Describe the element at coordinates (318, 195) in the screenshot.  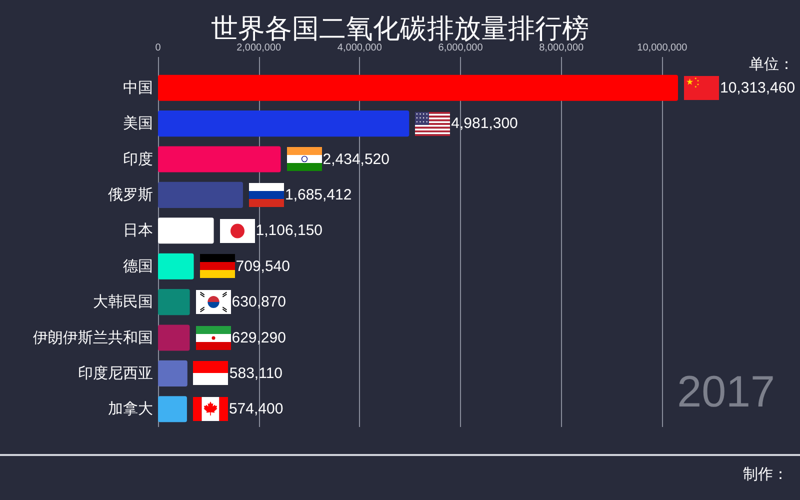
I see `data-label: 1,685,412` at that location.